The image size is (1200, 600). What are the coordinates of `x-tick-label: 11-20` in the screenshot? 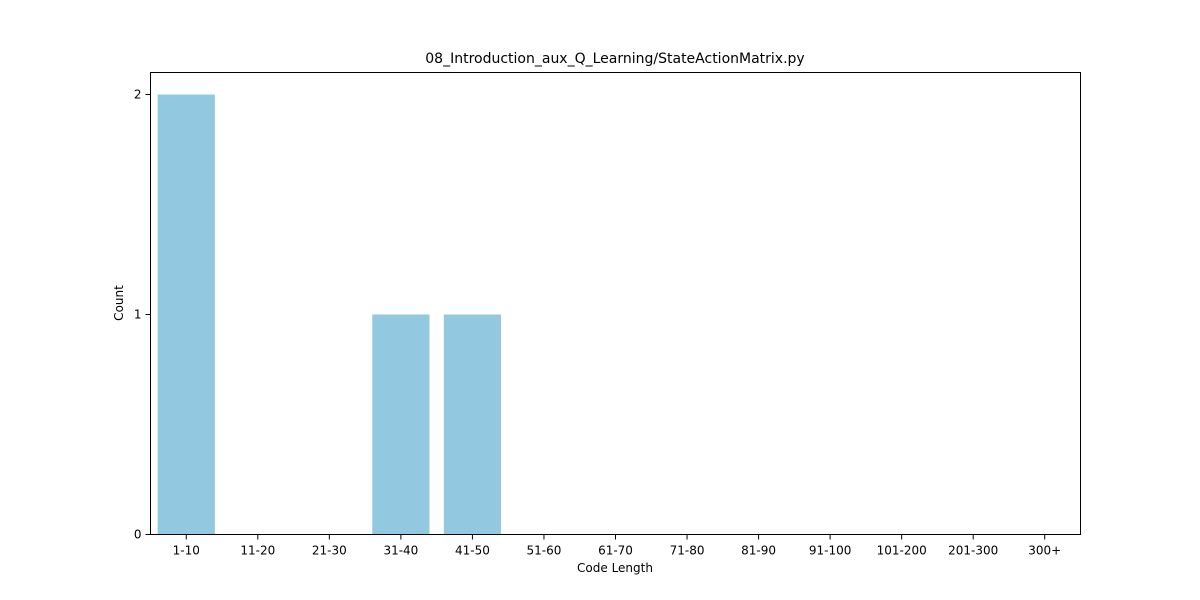 It's located at (257, 551).